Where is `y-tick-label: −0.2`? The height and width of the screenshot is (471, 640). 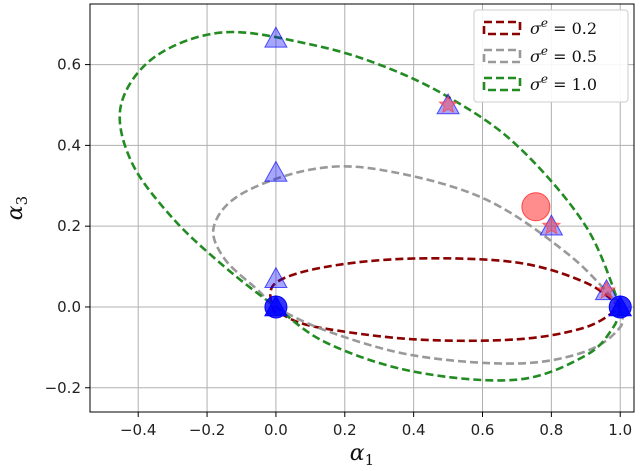
y-tick-label: −0.2 is located at coordinates (63, 388).